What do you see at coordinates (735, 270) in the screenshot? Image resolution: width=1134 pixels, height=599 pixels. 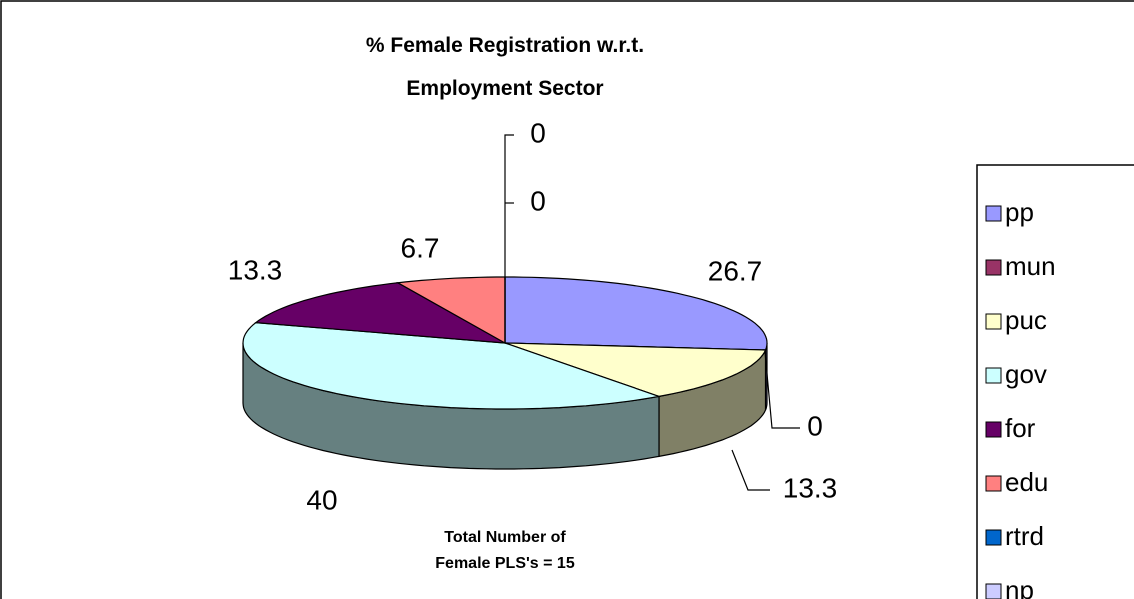 I see `data-label: 26.7` at bounding box center [735, 270].